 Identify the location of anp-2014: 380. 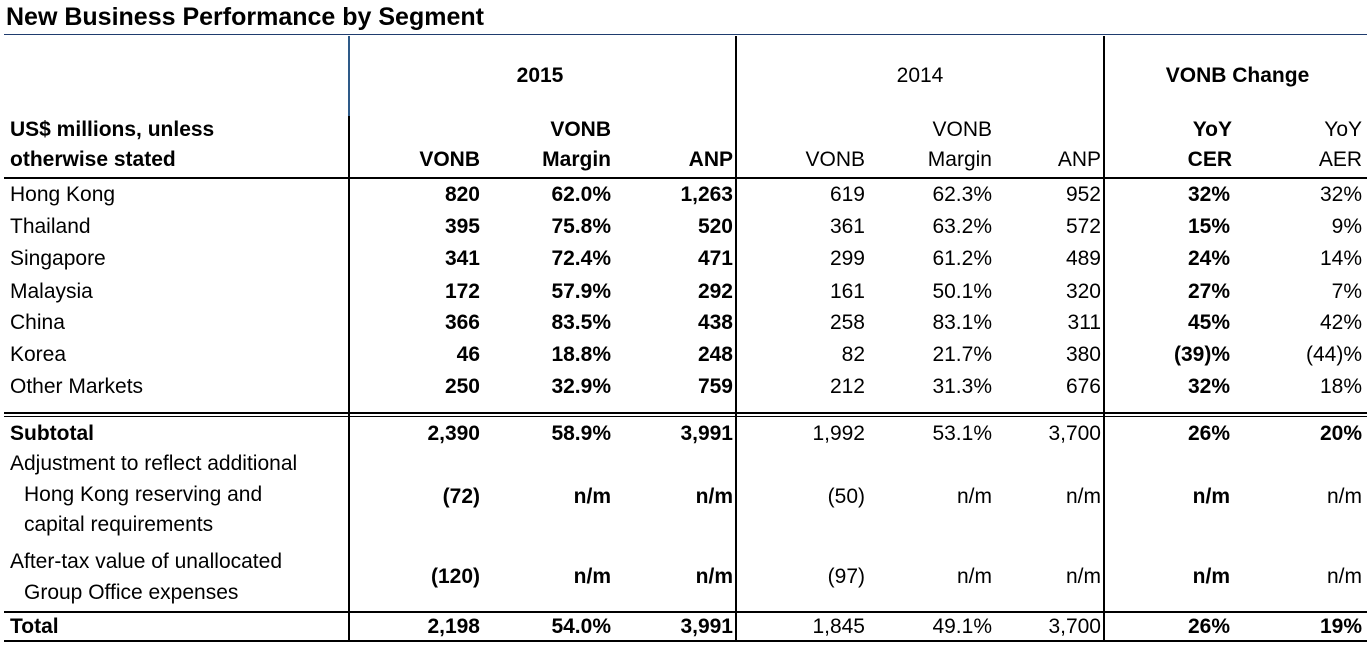
(1083, 354).